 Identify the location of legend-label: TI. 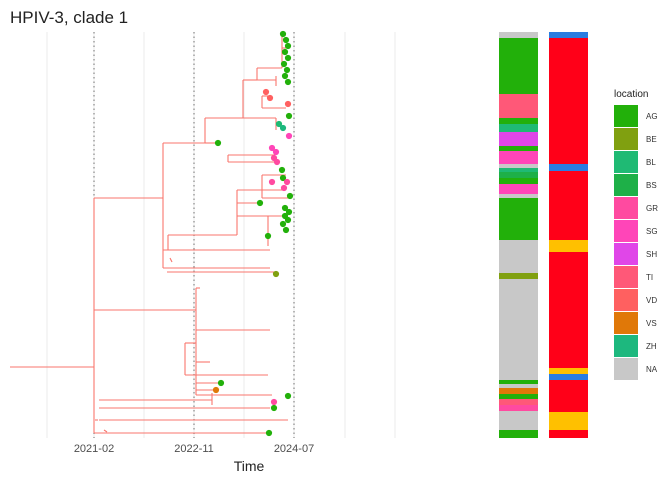
(649, 277).